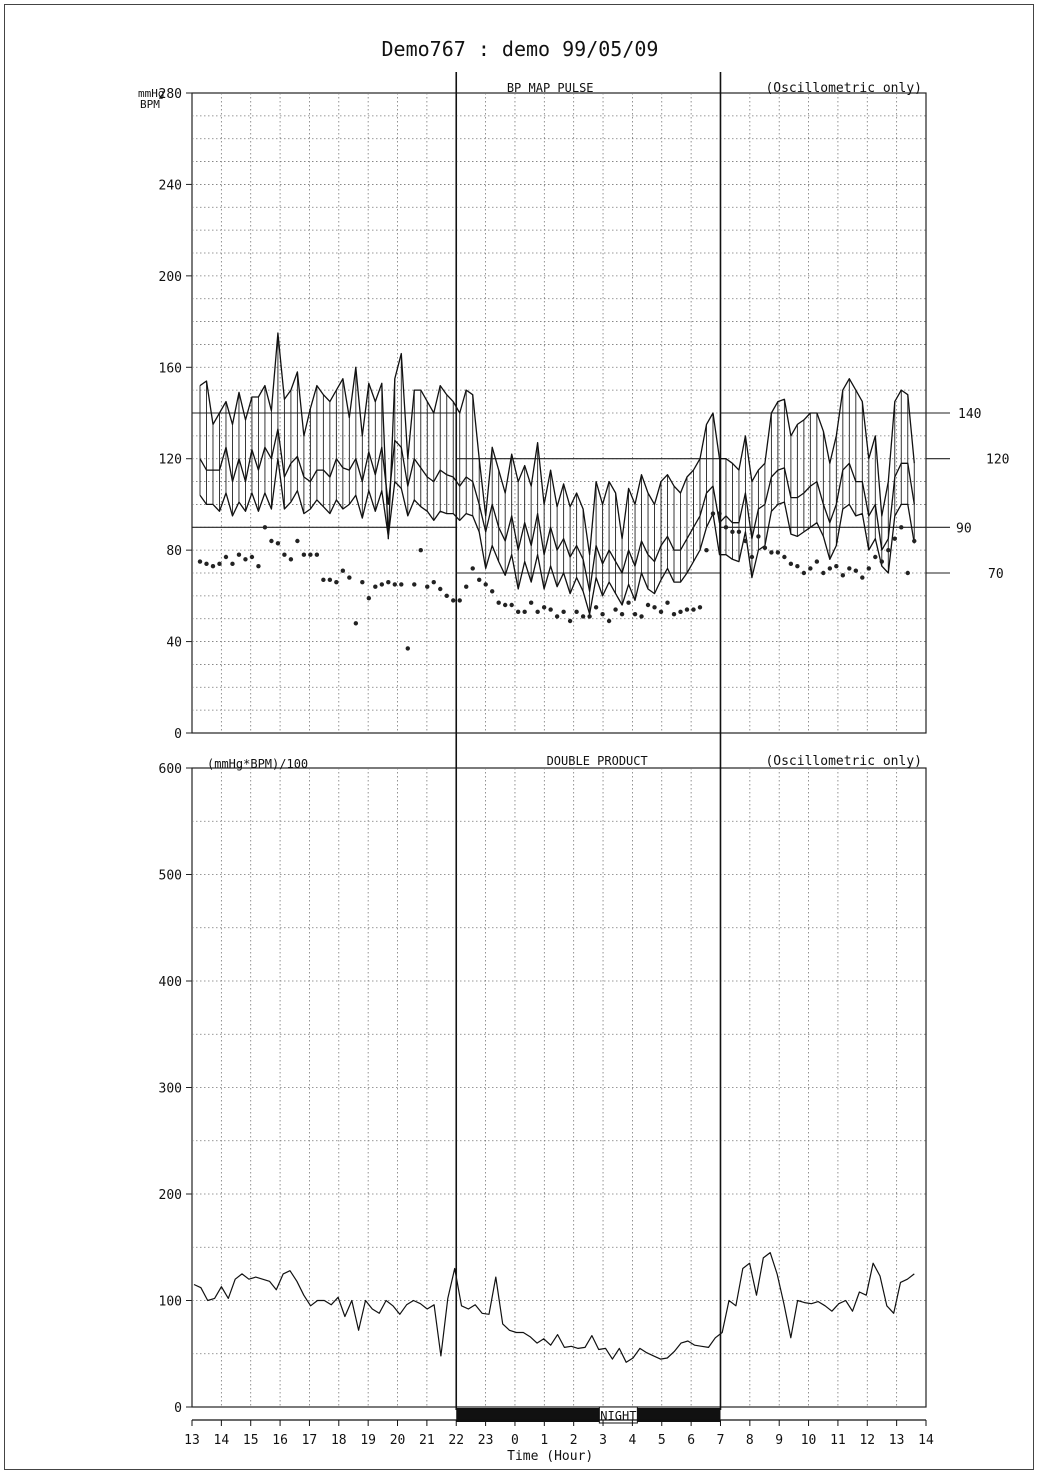 This screenshot has height=1476, width=1040. What do you see at coordinates (618, 1416) in the screenshot?
I see `night-label: NIGHT` at bounding box center [618, 1416].